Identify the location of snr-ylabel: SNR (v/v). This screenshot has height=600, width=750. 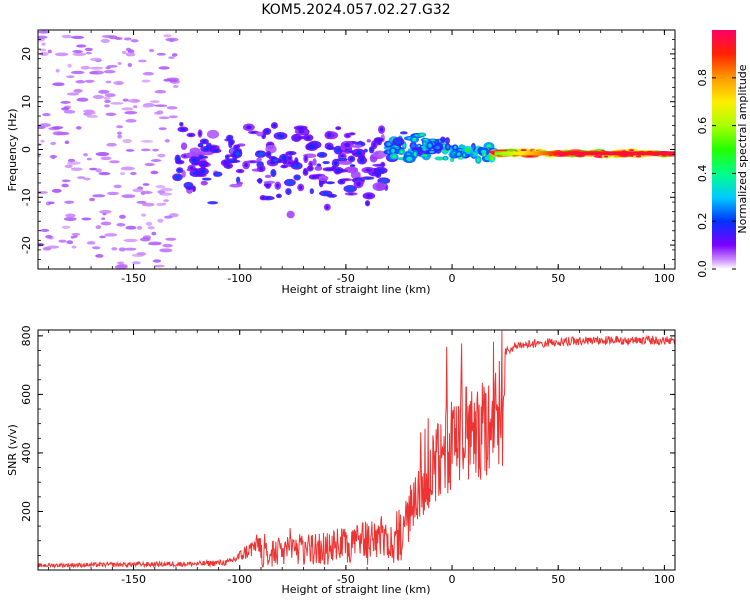
(12, 450).